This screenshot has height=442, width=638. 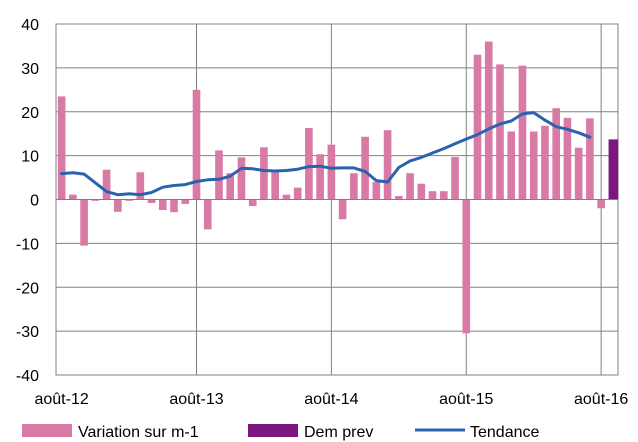 What do you see at coordinates (30, 69) in the screenshot?
I see `y-tick-label: 30` at bounding box center [30, 69].